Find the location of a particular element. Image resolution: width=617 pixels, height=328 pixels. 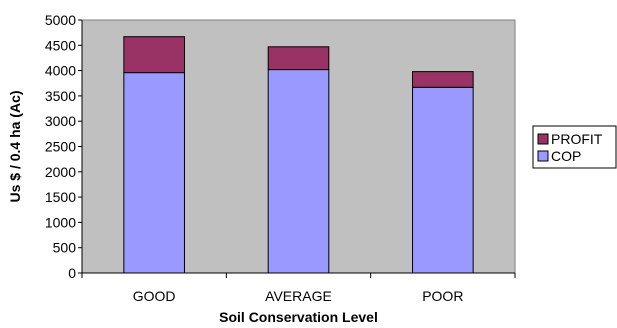

legend-box is located at coordinates (574, 147).